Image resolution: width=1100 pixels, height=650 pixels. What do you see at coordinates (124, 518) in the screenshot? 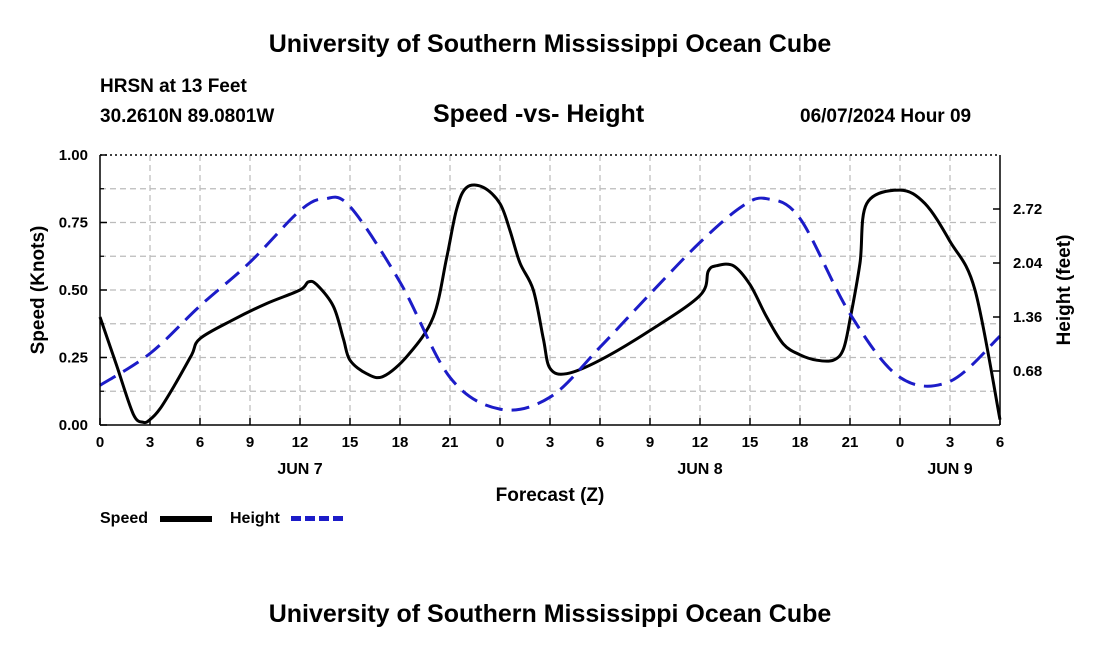
I see `legend-speed-label: Speed` at bounding box center [124, 518].